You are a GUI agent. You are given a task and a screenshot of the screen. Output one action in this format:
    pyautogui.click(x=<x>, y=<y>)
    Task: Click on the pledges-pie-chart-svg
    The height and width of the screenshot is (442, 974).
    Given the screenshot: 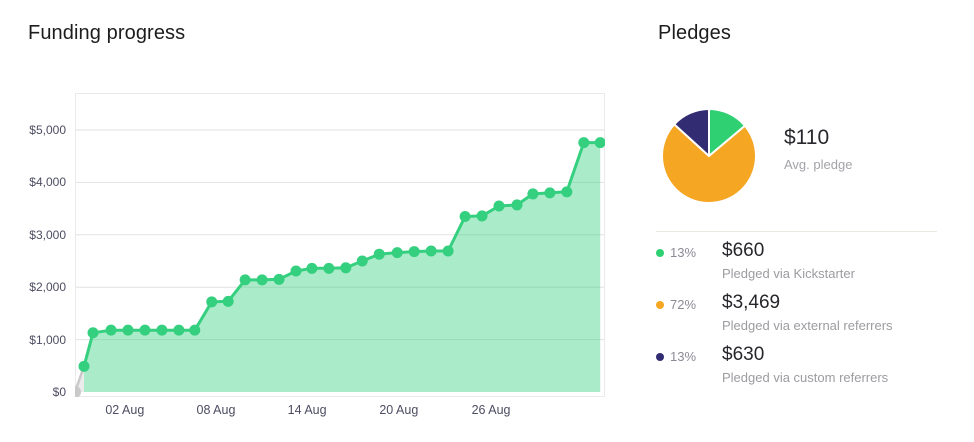 What is the action you would take?
    pyautogui.click(x=709, y=156)
    